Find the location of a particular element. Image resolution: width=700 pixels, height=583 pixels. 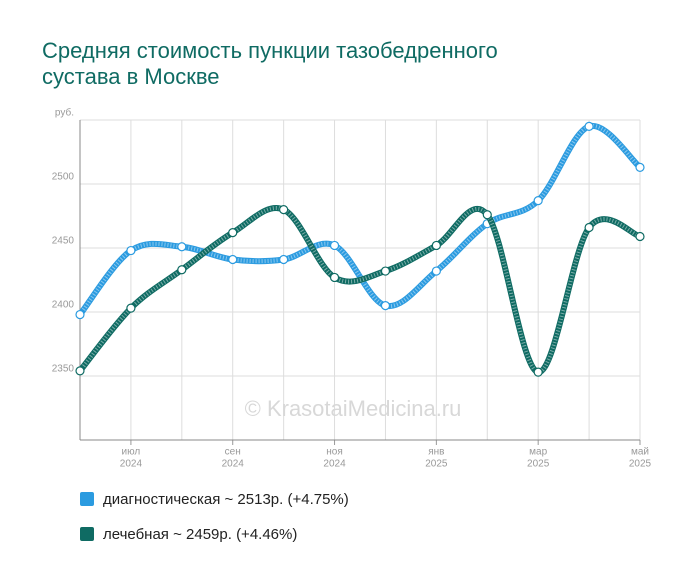

y-tick-label: 2450 is located at coordinates (63, 241).